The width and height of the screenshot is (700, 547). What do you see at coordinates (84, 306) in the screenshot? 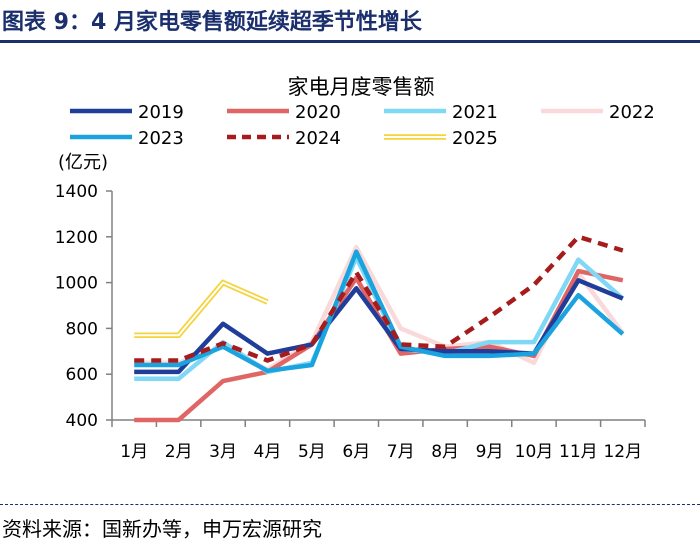
I see `y-axis: 400 600 800 1000 1200 1400` at bounding box center [84, 306].